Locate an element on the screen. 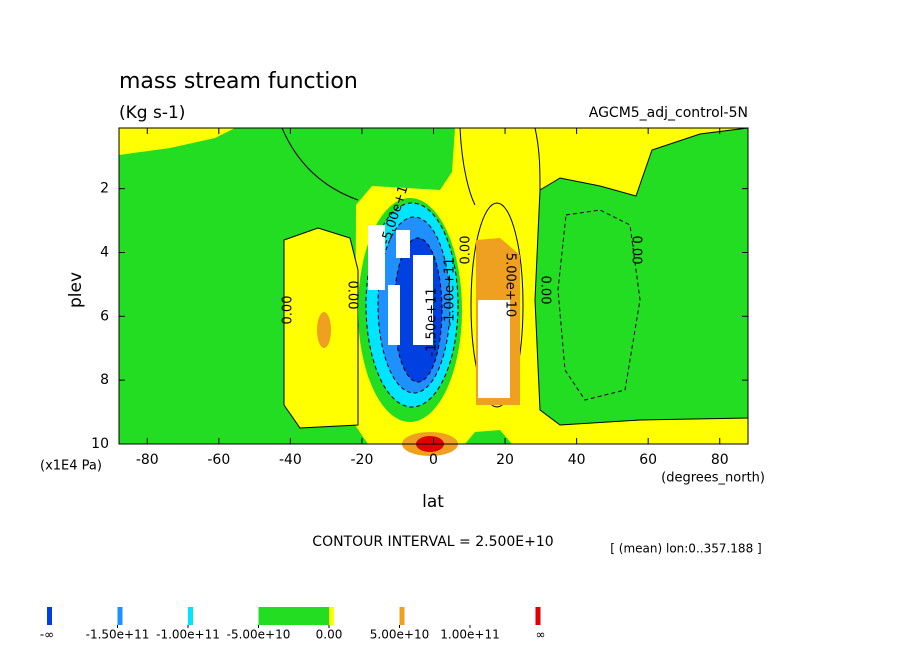 The width and height of the screenshot is (904, 654). x-tick-label: 80 is located at coordinates (720, 460).